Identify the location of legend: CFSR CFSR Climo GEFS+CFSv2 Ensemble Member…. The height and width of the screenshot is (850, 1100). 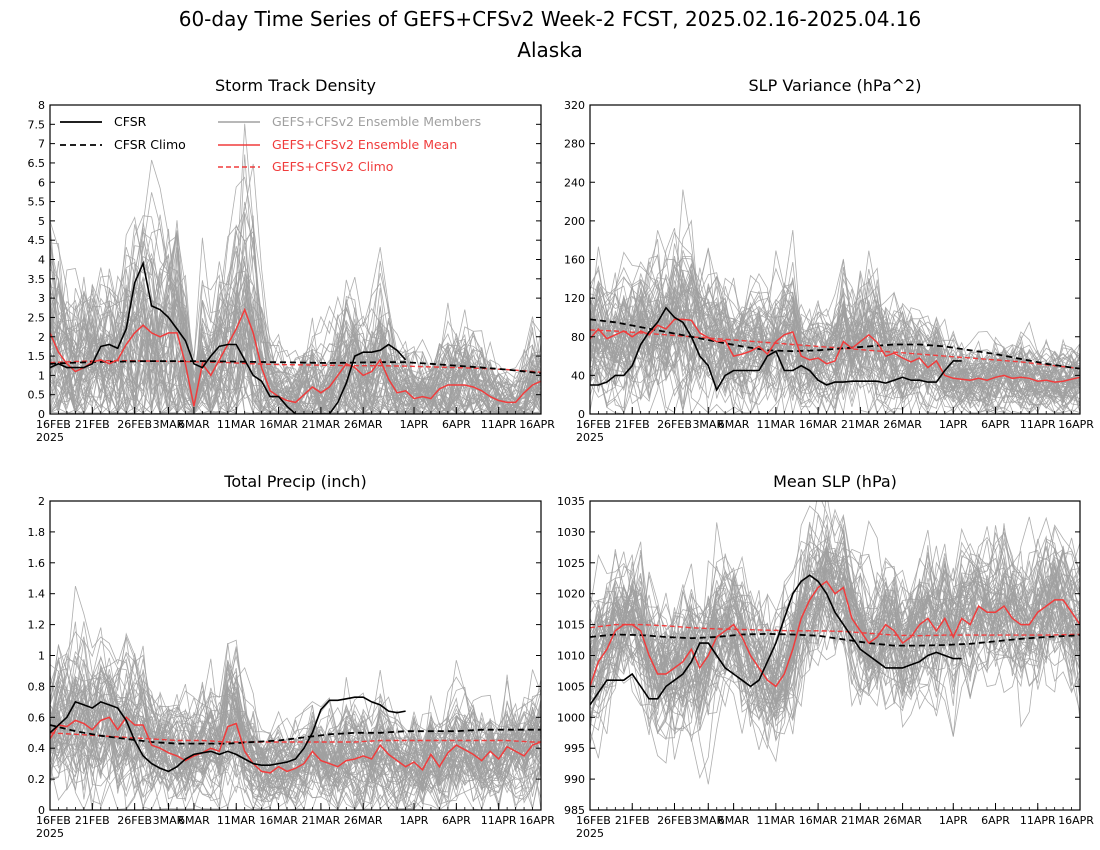
(270, 144).